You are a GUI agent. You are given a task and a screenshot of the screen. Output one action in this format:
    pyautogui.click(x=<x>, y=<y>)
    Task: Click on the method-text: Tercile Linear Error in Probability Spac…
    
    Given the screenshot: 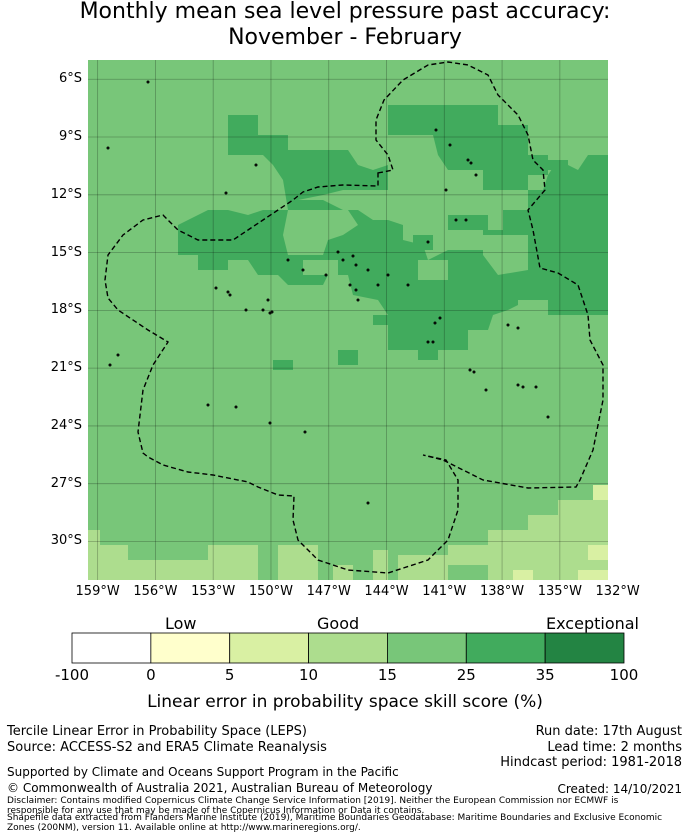 What is the action you would take?
    pyautogui.click(x=157, y=731)
    